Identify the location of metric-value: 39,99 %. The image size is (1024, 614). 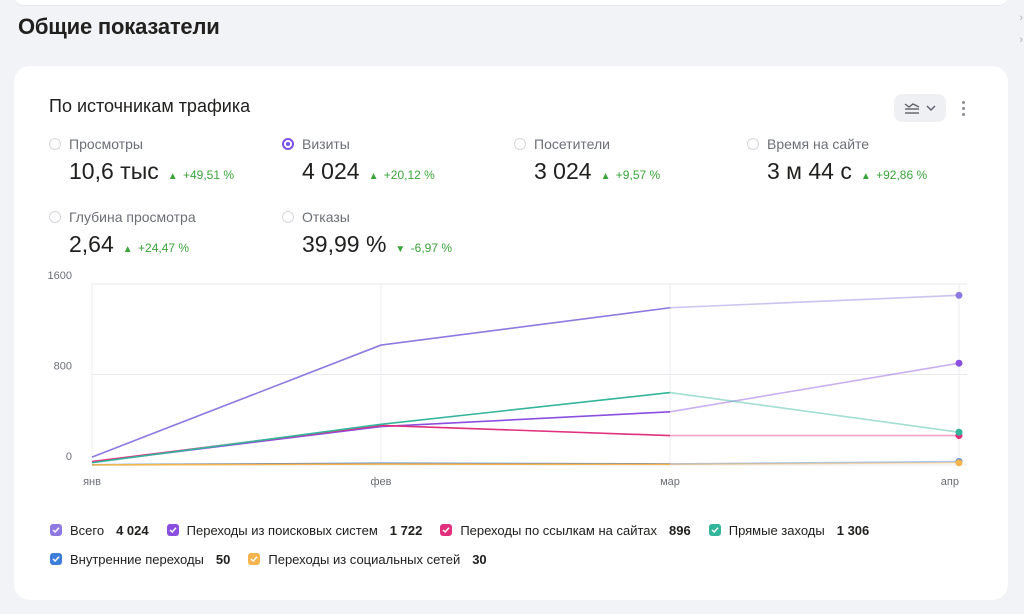
(344, 244).